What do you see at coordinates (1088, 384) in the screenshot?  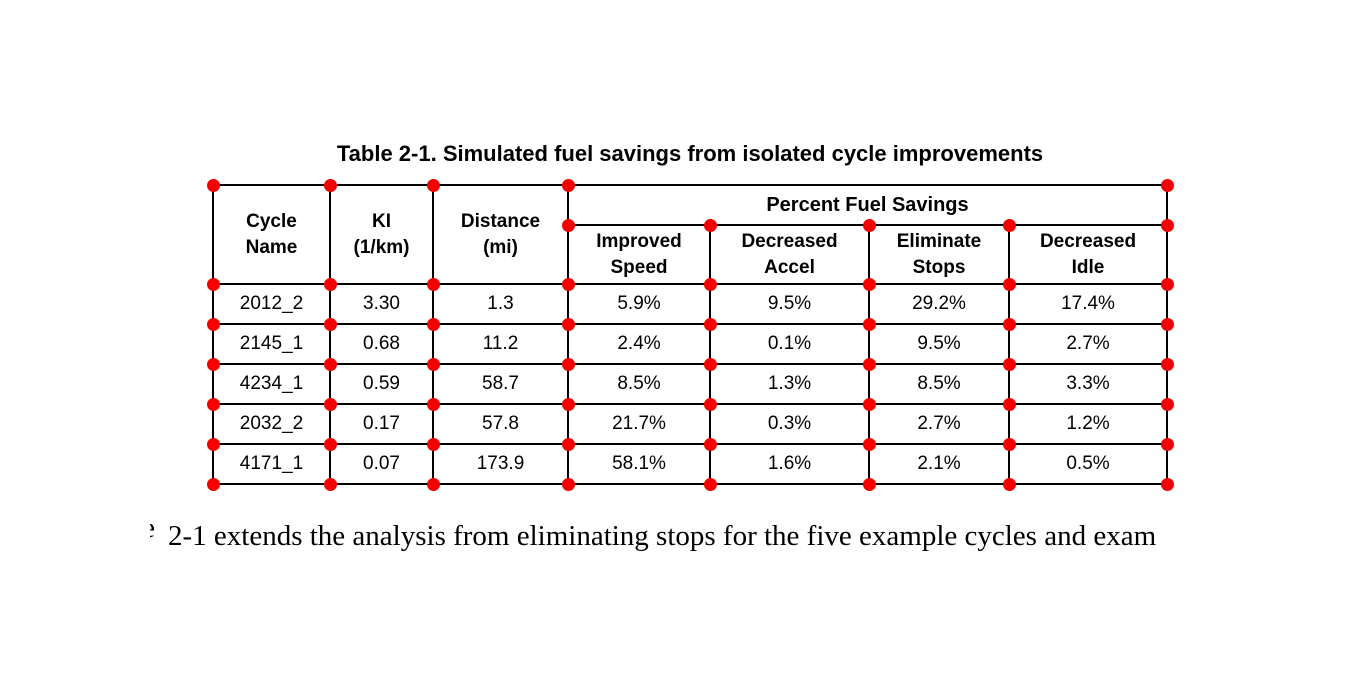 I see `cell-decreased-idle: 3.3%` at bounding box center [1088, 384].